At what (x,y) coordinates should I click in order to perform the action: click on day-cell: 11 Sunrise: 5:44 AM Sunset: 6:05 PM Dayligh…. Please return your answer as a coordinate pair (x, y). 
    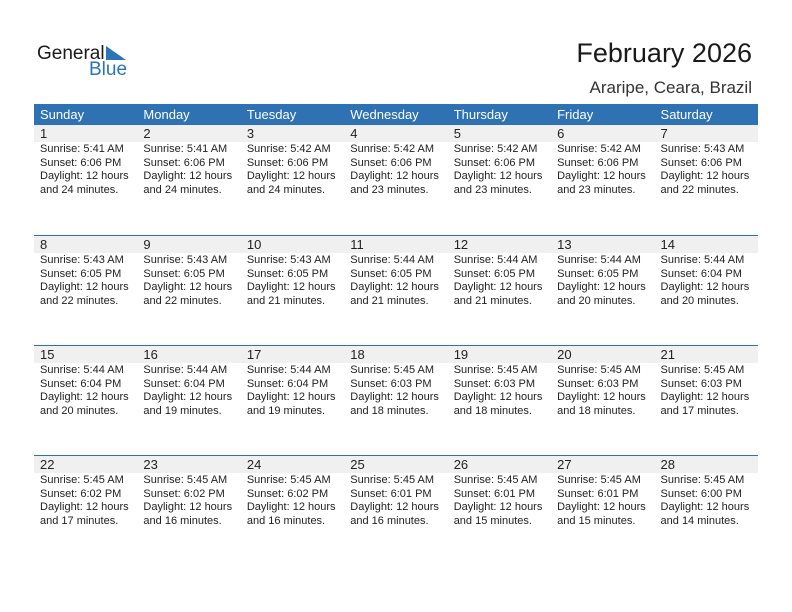
    Looking at the image, I should click on (396, 290).